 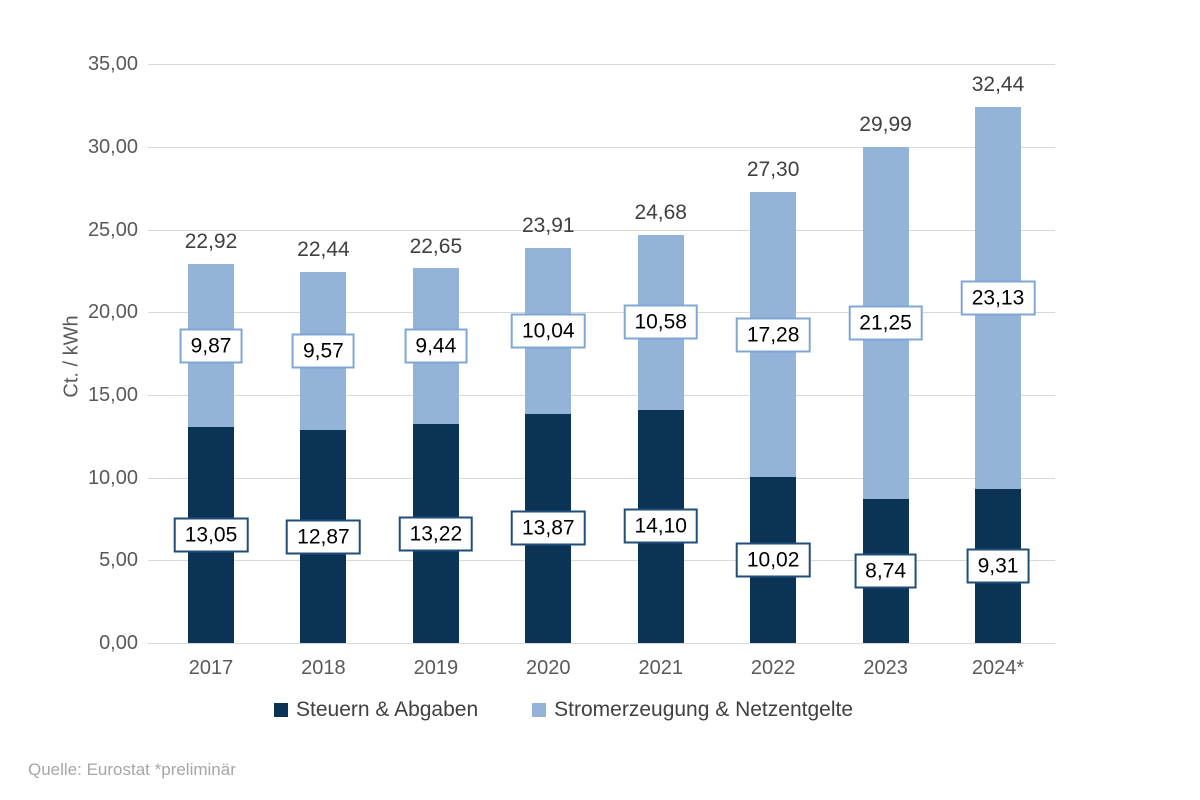 What do you see at coordinates (118, 643) in the screenshot?
I see `y-tick-label: 0,00` at bounding box center [118, 643].